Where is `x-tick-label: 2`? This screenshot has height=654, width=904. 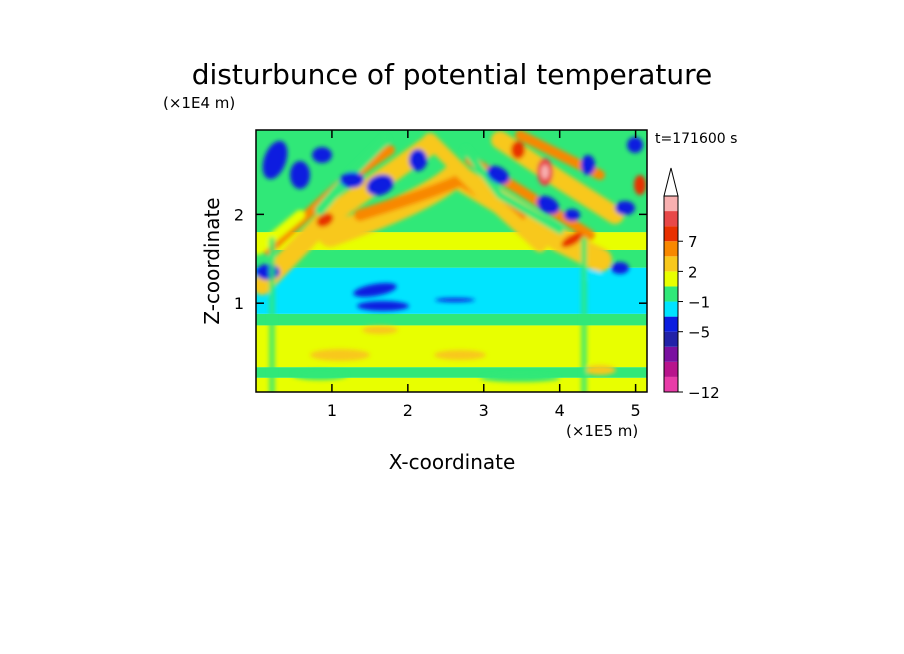 x-tick-label: 2 is located at coordinates (408, 410).